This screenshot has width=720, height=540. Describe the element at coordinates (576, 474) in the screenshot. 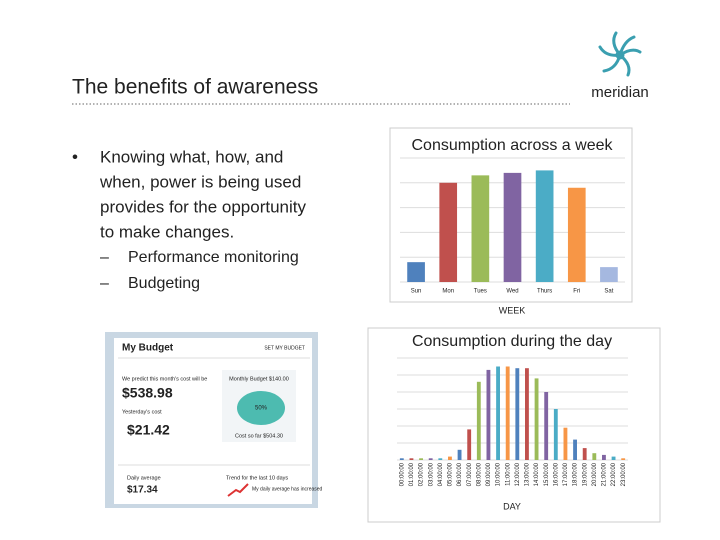

I see `x-tick-label: 18:00:00` at that location.